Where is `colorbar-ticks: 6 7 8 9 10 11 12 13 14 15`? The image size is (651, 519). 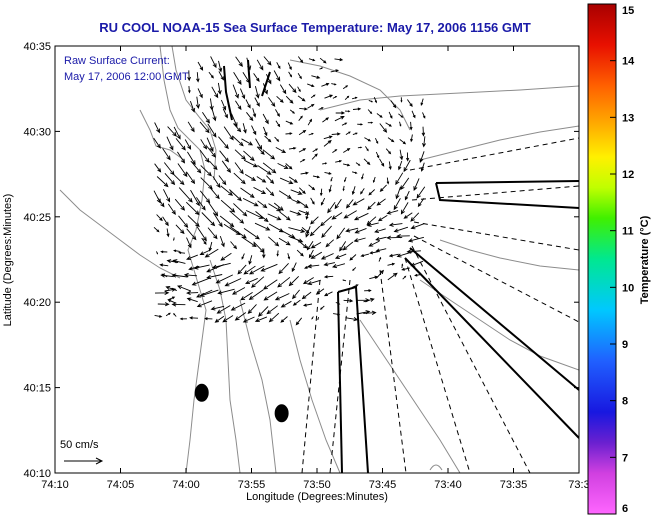
colorbar-ticks: 6 7 8 9 10 11 12 13 14 15 is located at coordinates (622, 259).